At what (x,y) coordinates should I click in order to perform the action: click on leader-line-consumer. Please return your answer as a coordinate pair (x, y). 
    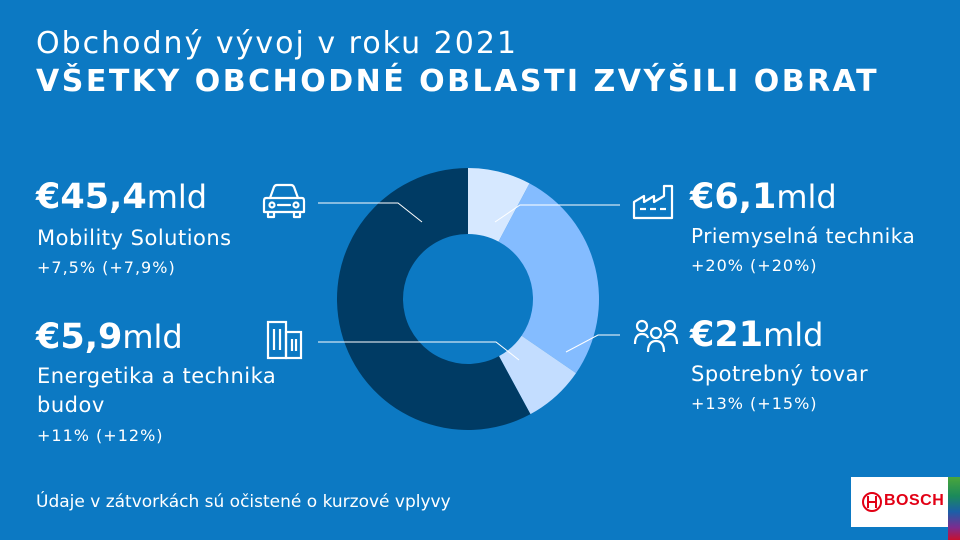
    Looking at the image, I should click on (592, 343).